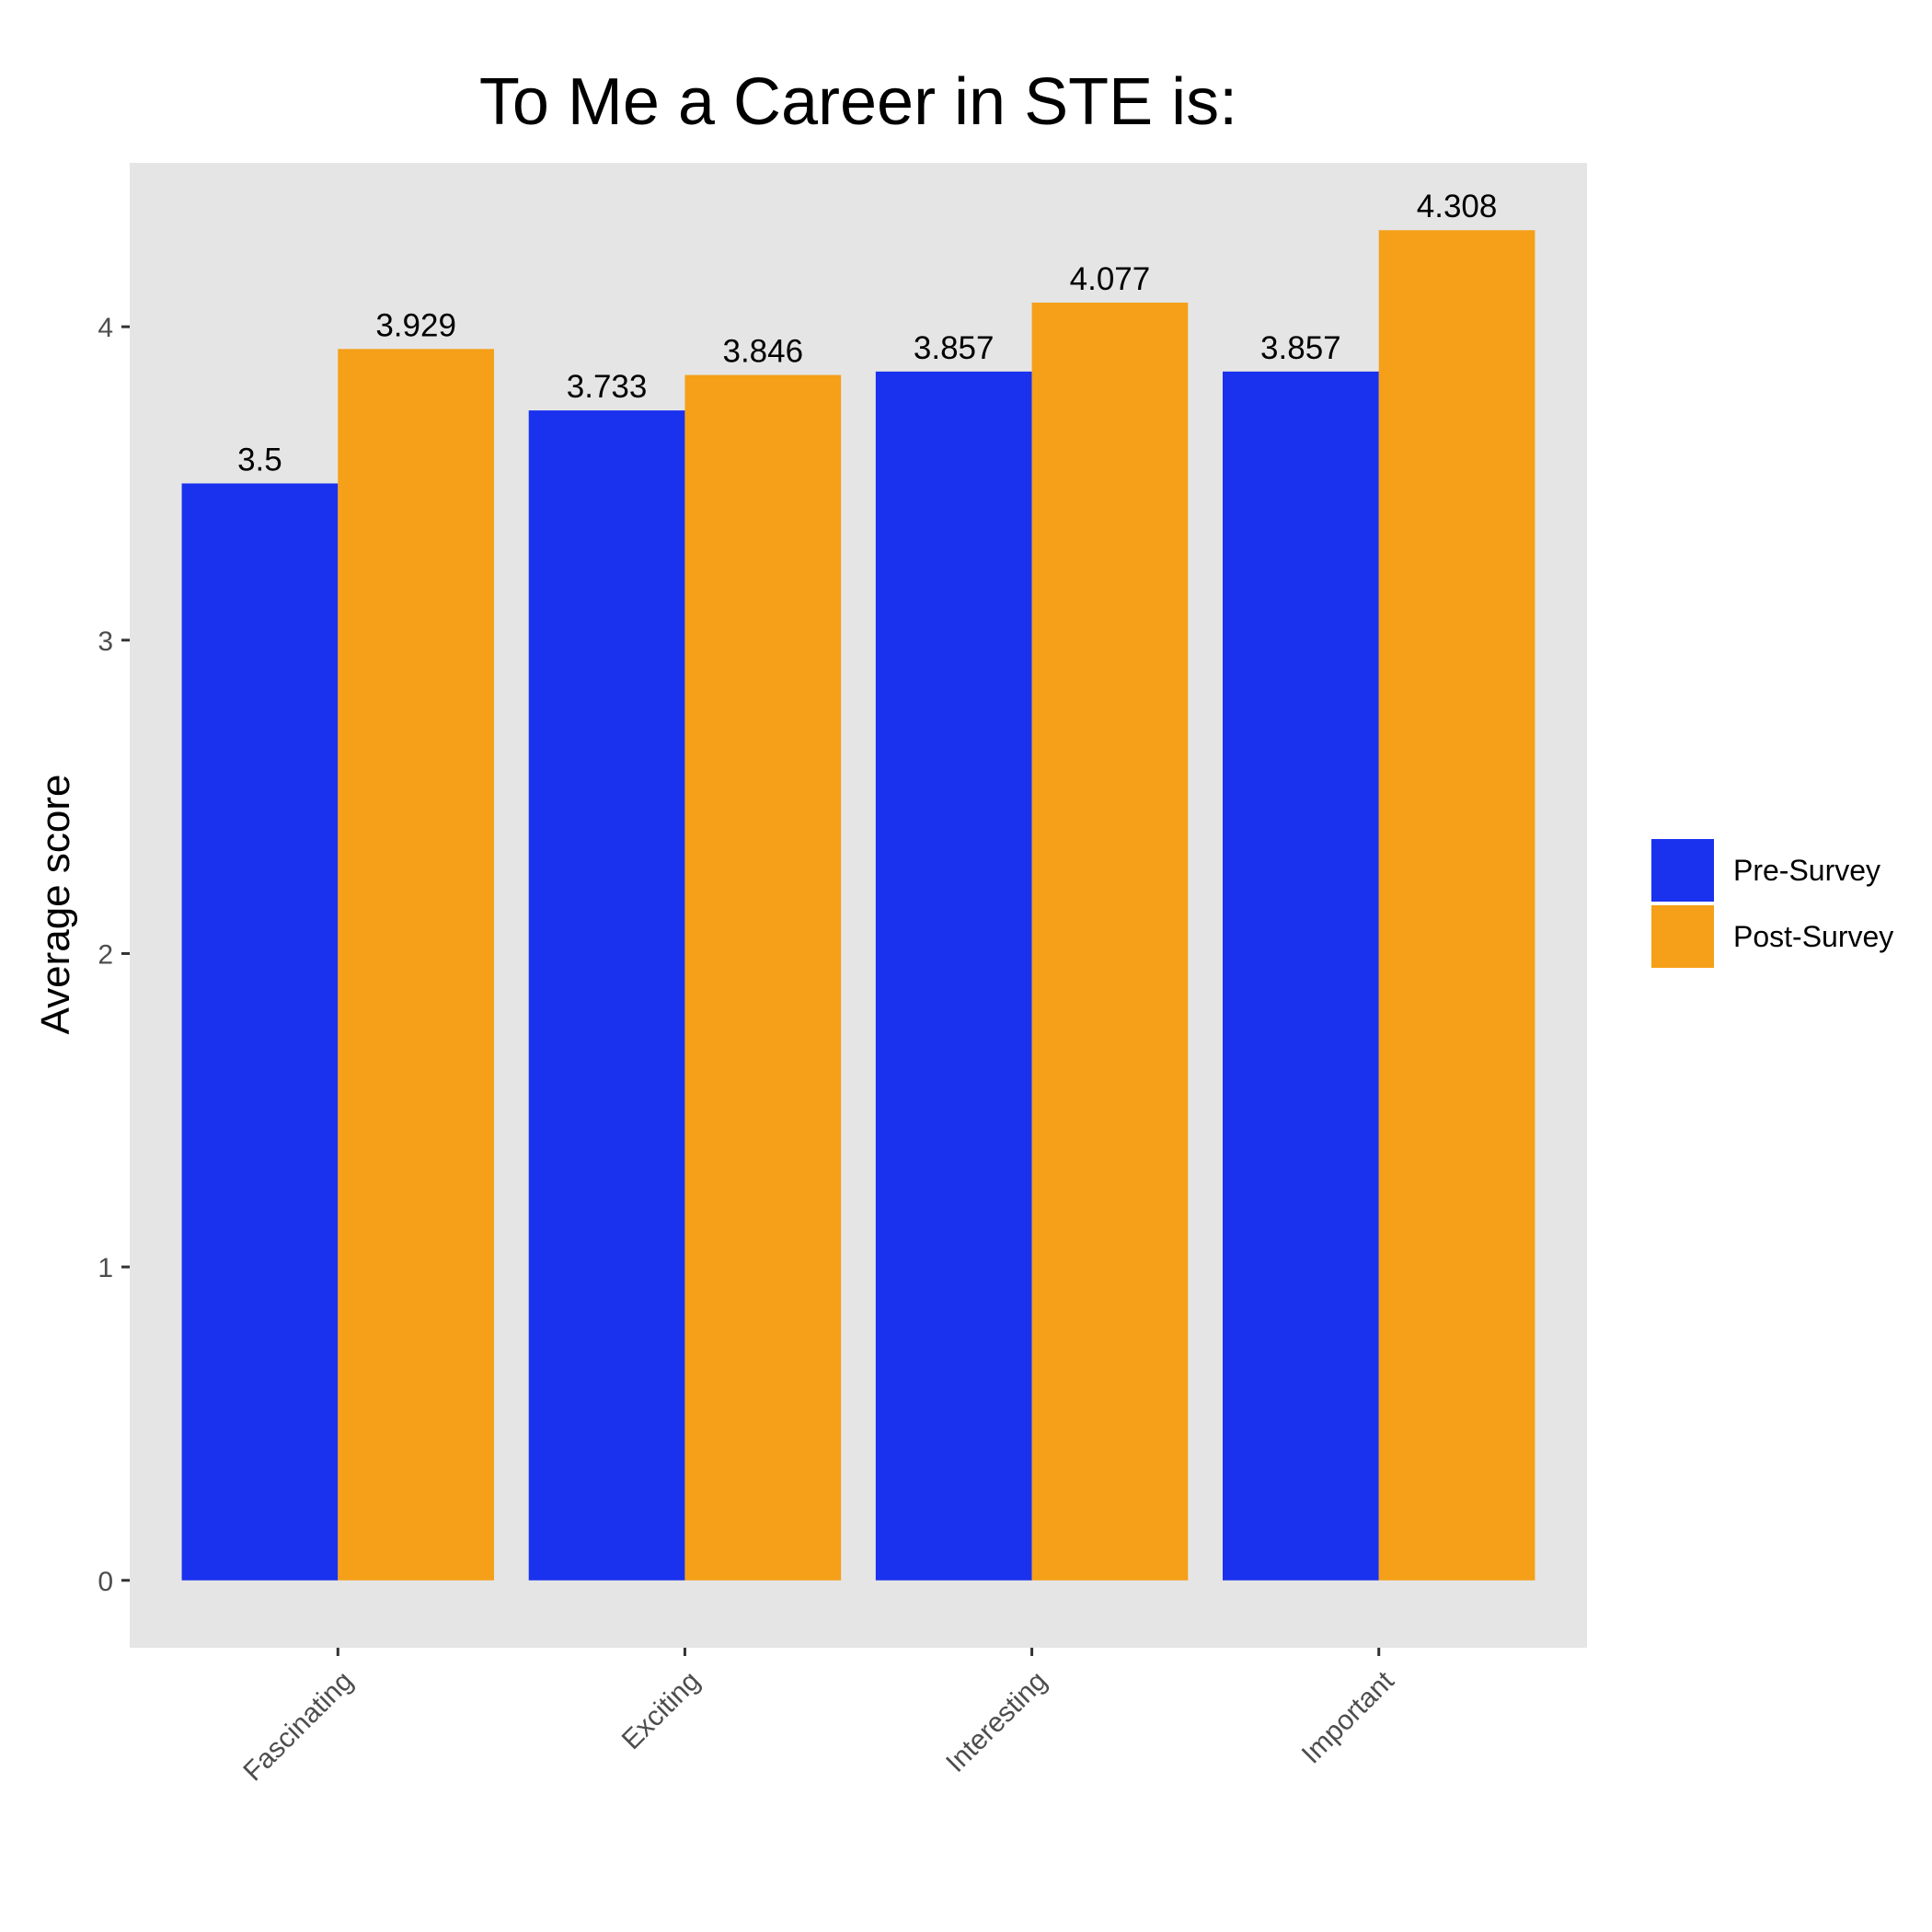  What do you see at coordinates (105, 642) in the screenshot?
I see `y-tick-label: 3` at bounding box center [105, 642].